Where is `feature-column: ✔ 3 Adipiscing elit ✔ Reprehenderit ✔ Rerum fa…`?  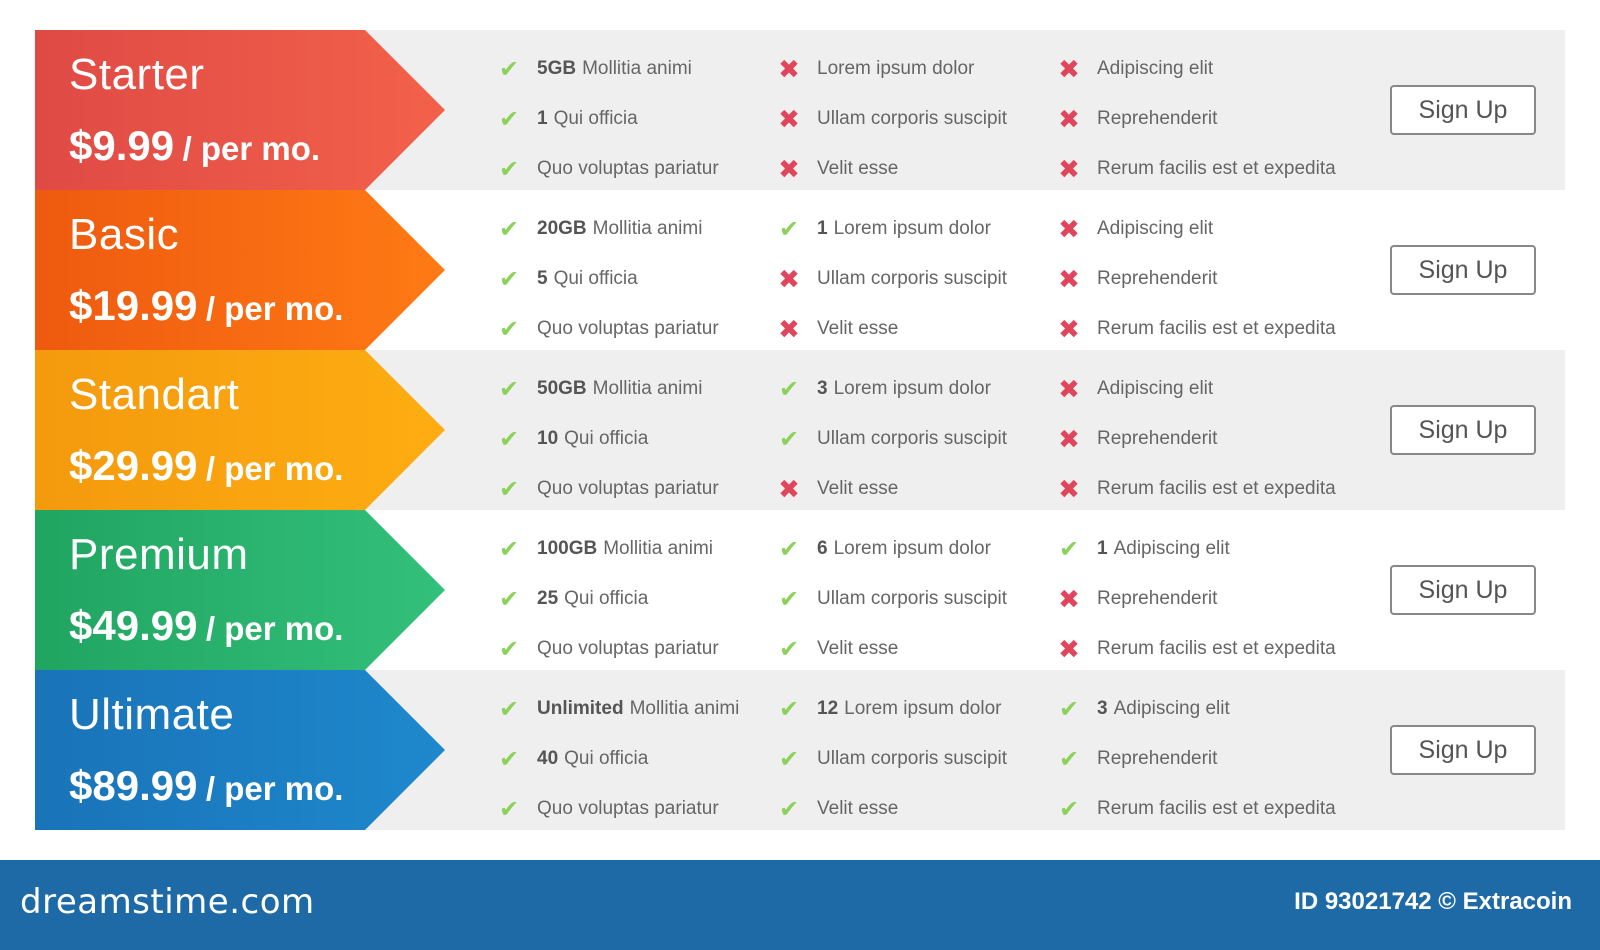
feature-column: ✔ 3 Adipiscing elit ✔ Reprehenderit ✔ Rerum fa… is located at coordinates (1200, 759).